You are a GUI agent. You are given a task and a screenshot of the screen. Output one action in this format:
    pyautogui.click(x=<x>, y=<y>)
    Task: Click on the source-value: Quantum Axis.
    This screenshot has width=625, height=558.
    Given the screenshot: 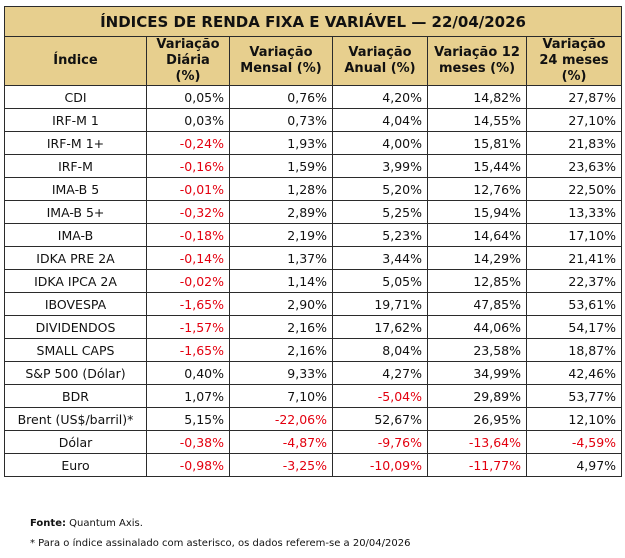 What is the action you would take?
    pyautogui.click(x=104, y=523)
    